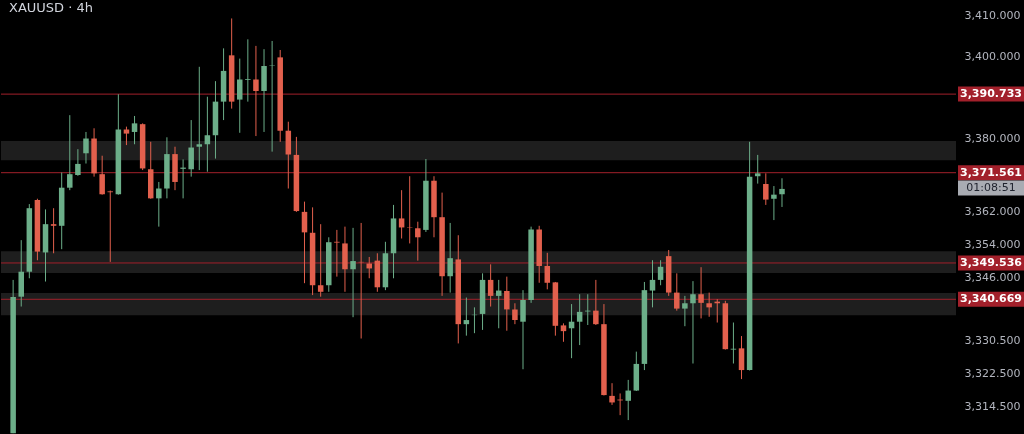  I want to click on ref-line-label: 3,371.561, so click(991, 172).